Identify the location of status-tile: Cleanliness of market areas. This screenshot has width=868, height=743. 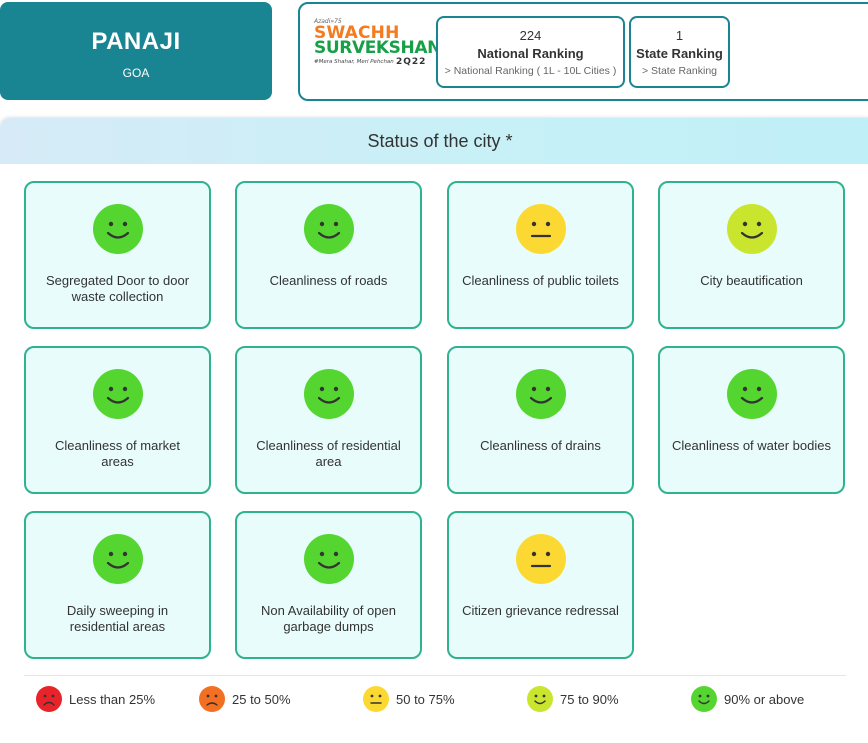
(117, 420).